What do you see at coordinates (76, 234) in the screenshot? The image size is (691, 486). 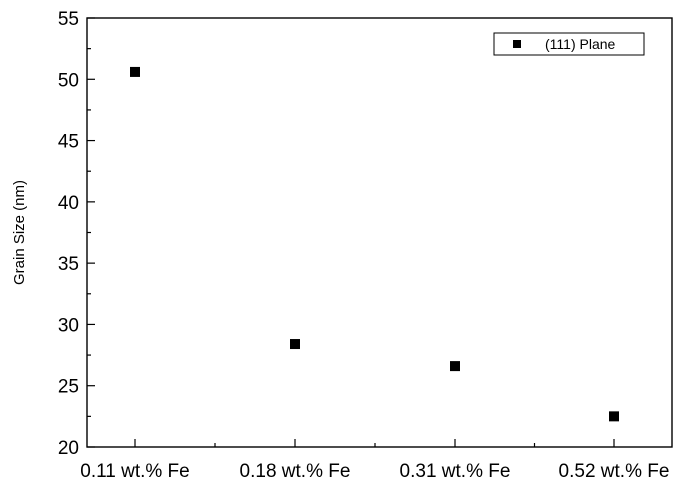 I see `y-axis: 20 25 30 35 40 45 50 55` at bounding box center [76, 234].